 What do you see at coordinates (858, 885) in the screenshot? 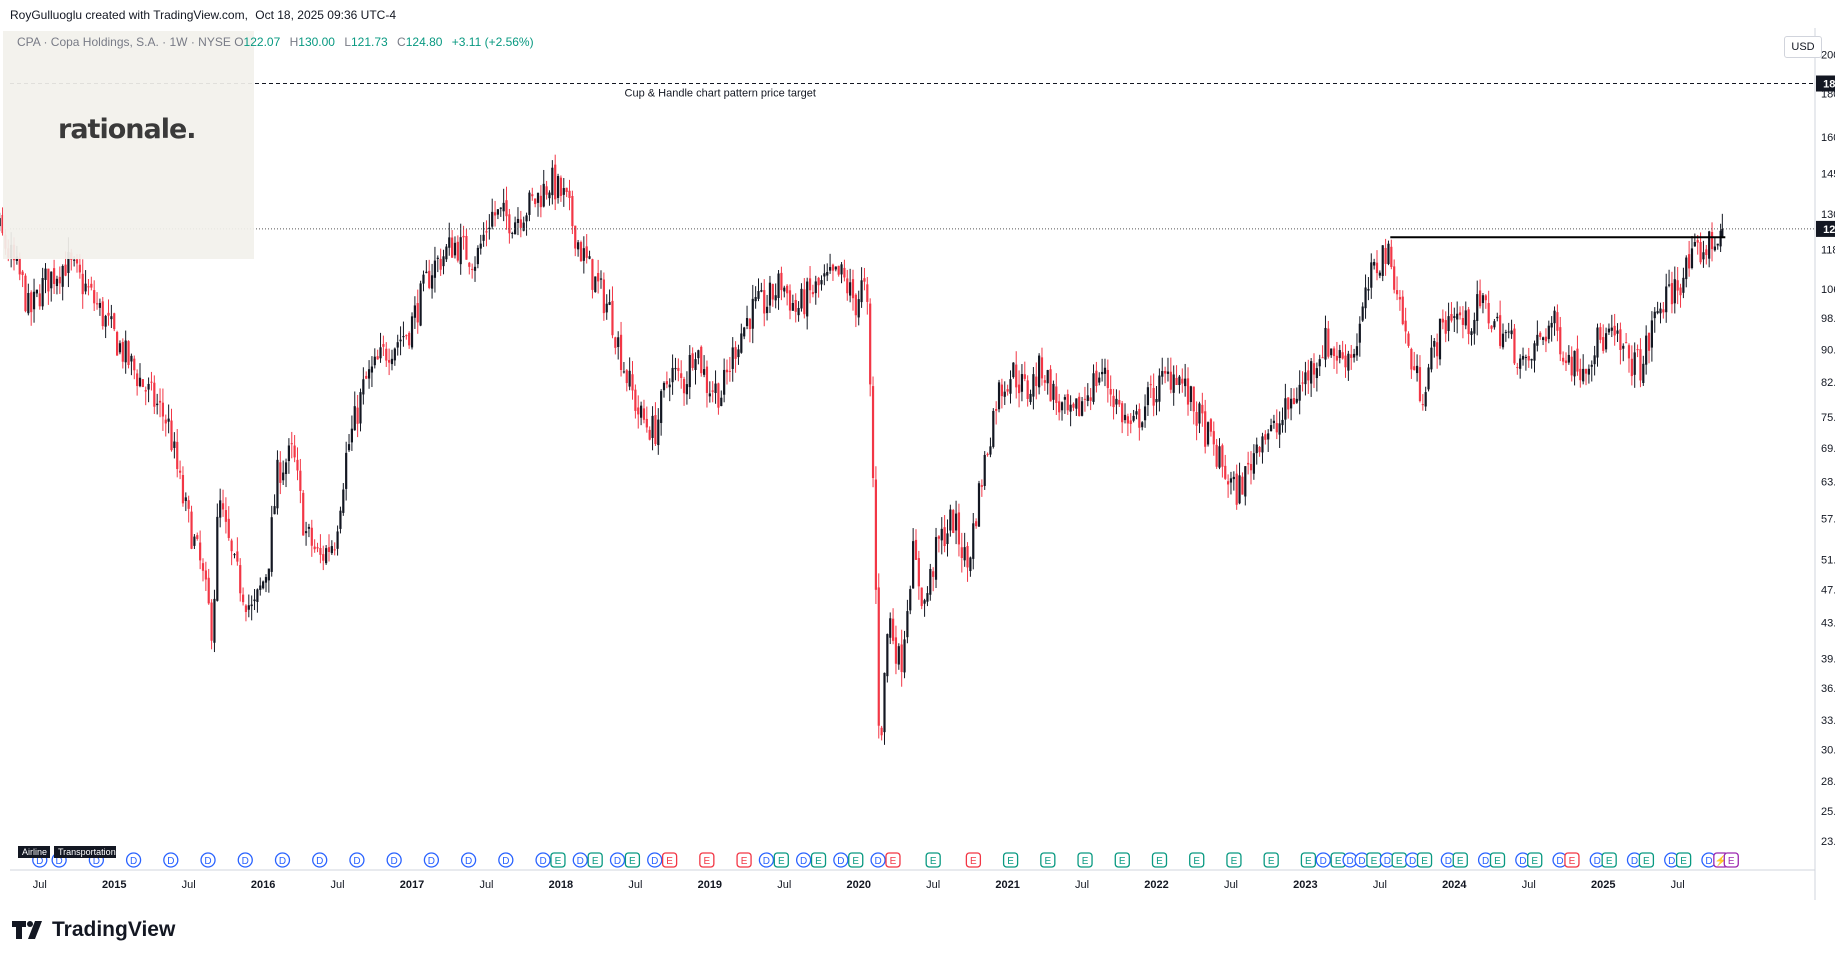
I see `x-tick-label: 2020` at bounding box center [858, 885].